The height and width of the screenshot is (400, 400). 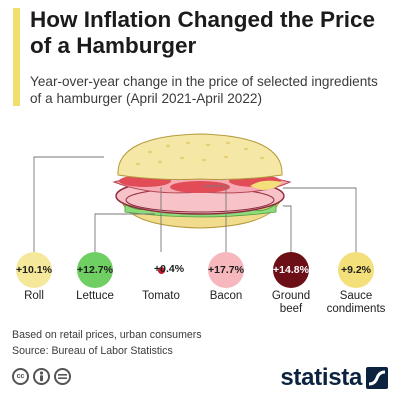 I want to click on sesame-seeds, so click(x=200, y=153).